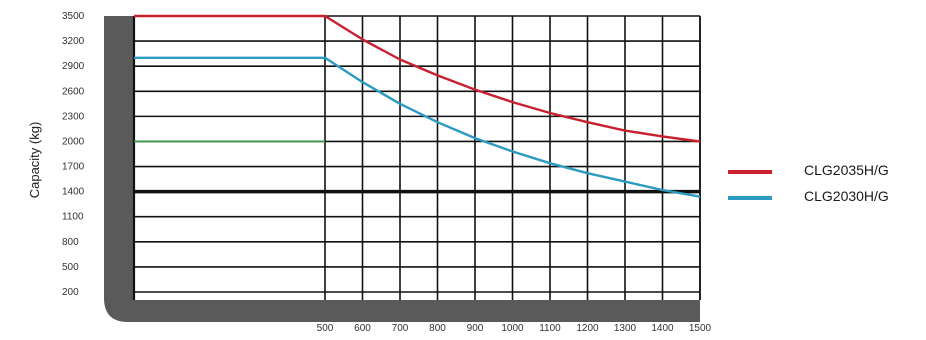 The height and width of the screenshot is (340, 926). I want to click on y-tick-label: 500, so click(70, 267).